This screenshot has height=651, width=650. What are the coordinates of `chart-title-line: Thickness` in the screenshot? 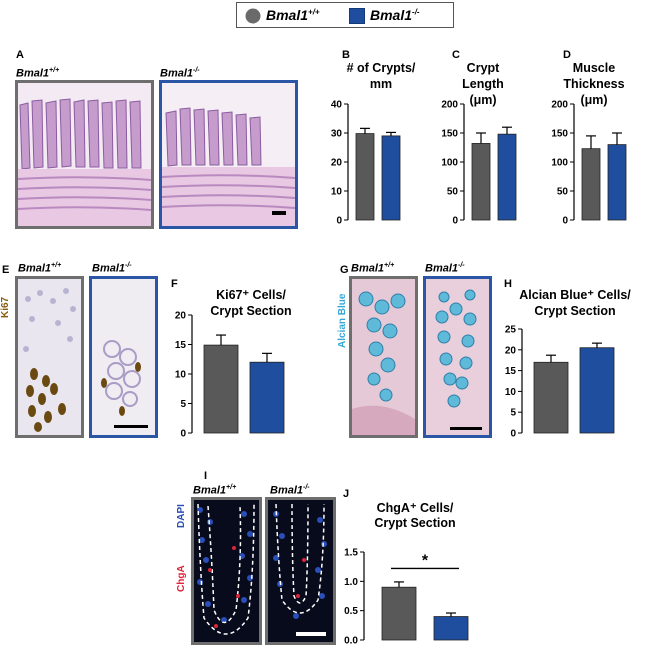 It's located at (593, 84).